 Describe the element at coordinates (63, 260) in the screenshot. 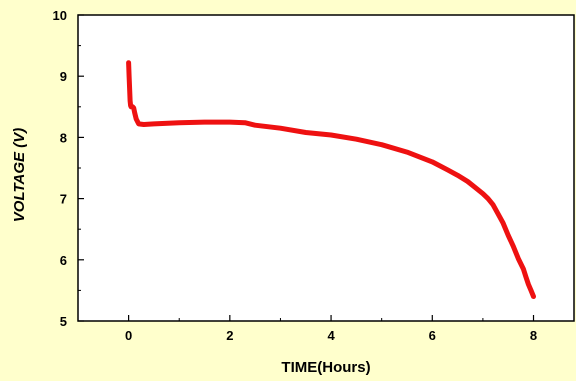

I see `y-tick-label: 6` at that location.